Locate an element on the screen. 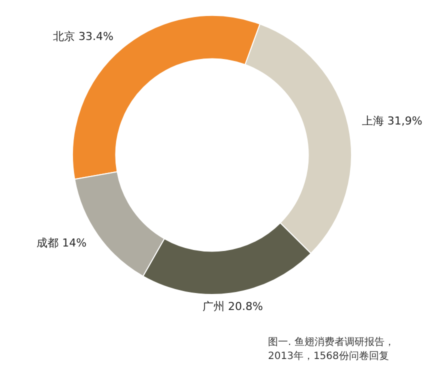  slice-label: 广州 20.8% is located at coordinates (232, 306).